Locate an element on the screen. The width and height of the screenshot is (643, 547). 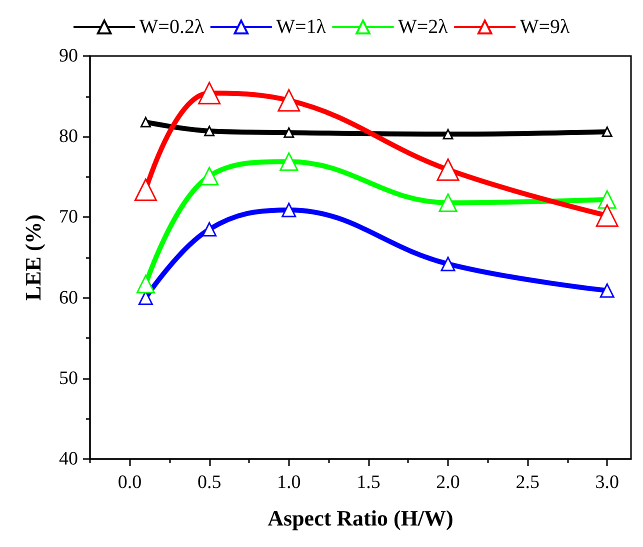
x-tick-label: 1.5 is located at coordinates (368, 482).